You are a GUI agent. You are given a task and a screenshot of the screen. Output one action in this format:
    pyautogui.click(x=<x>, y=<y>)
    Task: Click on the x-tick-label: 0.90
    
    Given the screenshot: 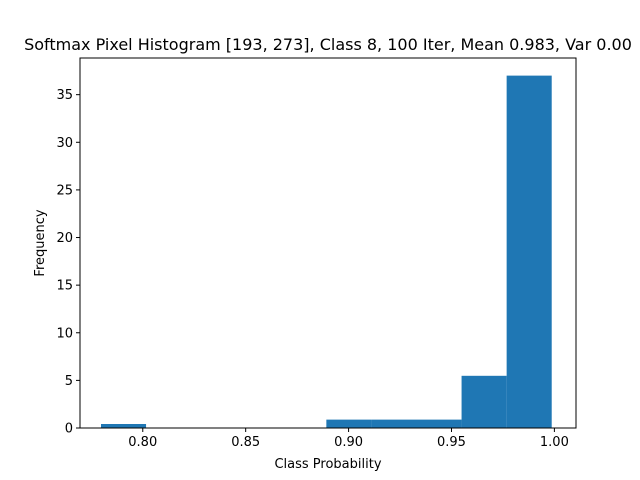 What is the action you would take?
    pyautogui.click(x=348, y=442)
    